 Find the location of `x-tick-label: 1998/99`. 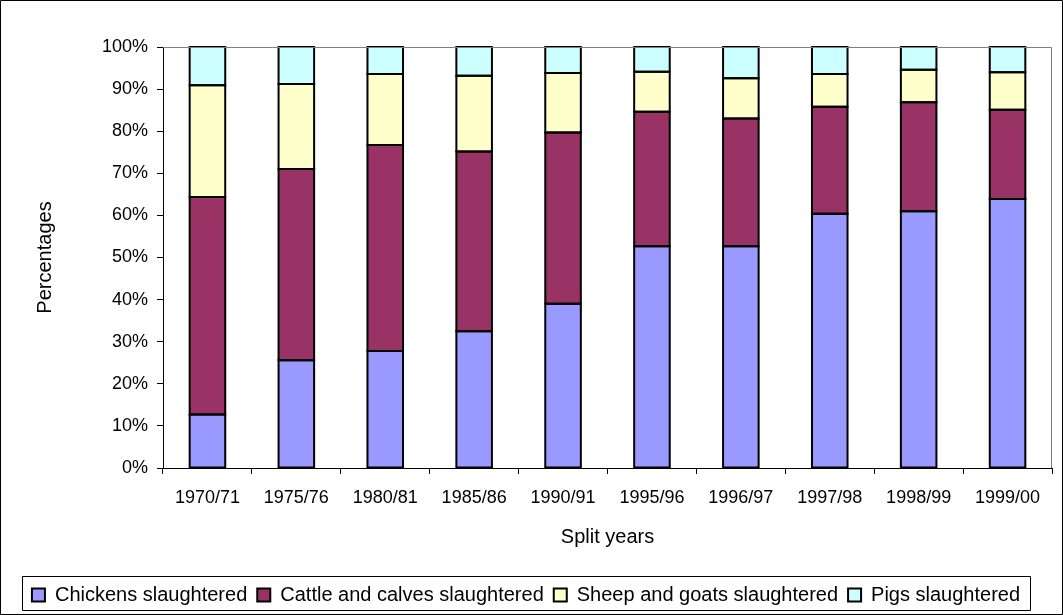

x-tick-label: 1998/99 is located at coordinates (919, 496).